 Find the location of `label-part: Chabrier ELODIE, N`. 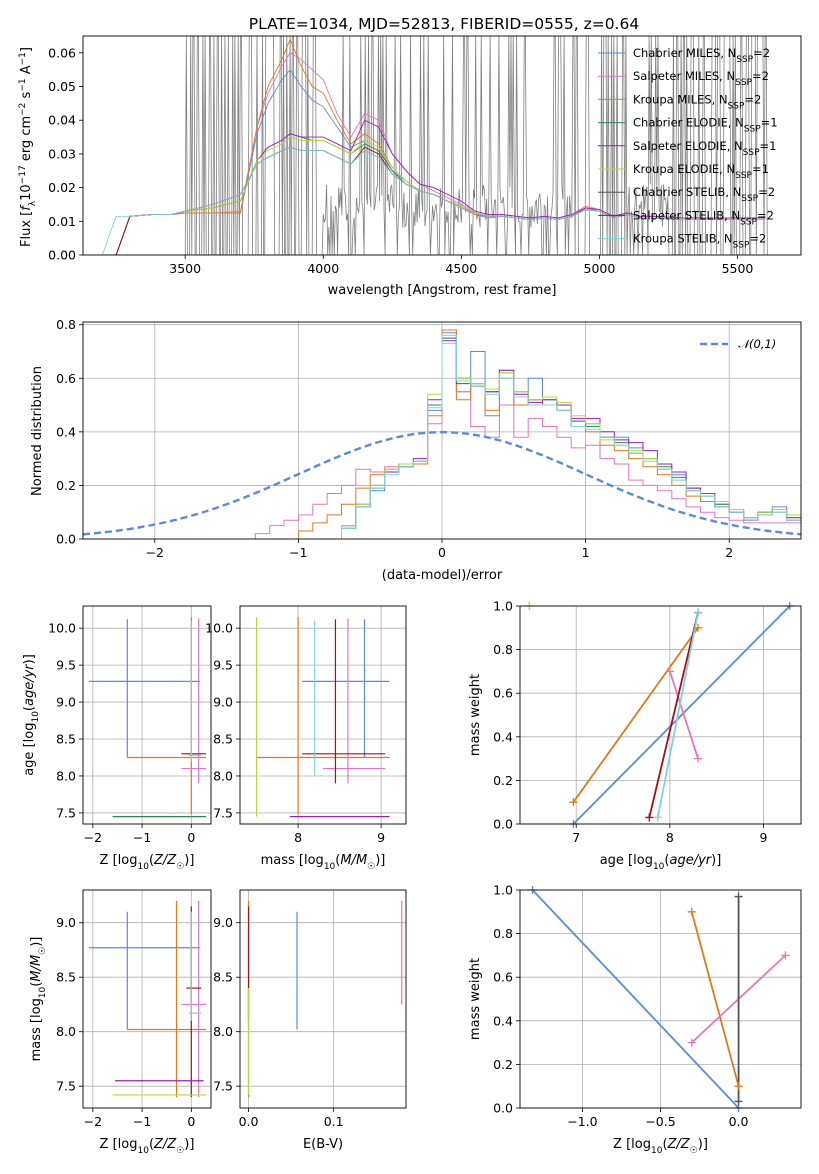

label-part: Chabrier ELODIE, N is located at coordinates (688, 123).